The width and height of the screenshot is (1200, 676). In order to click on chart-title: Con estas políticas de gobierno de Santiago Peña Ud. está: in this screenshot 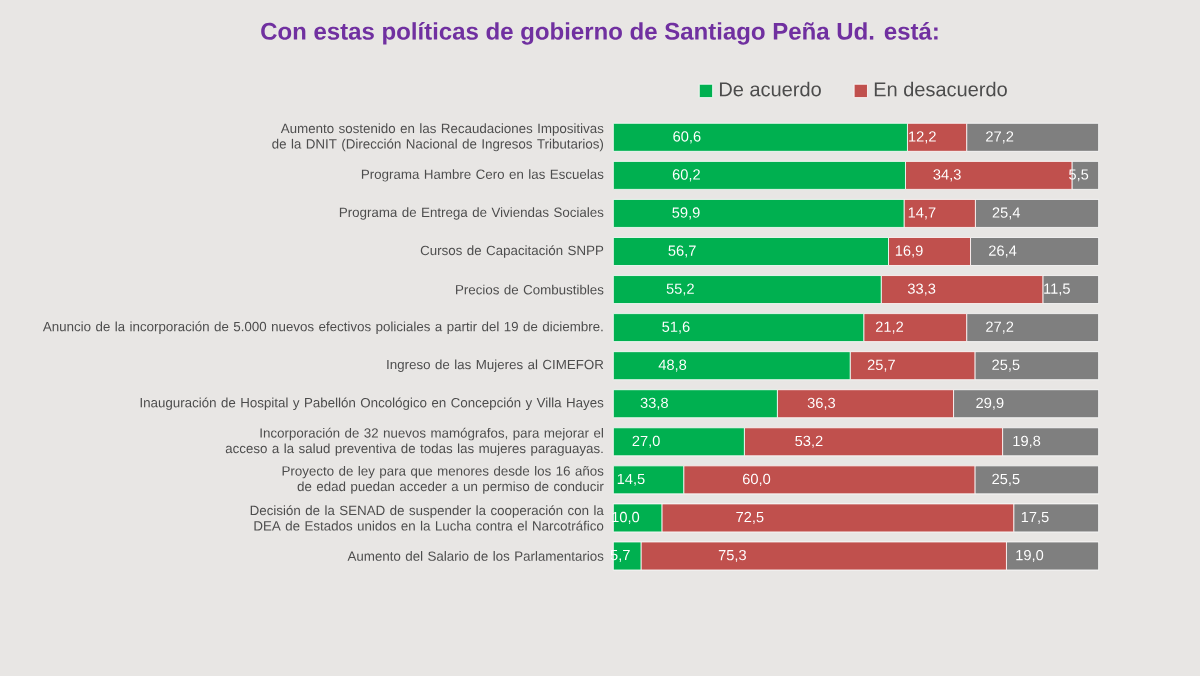, I will do `click(599, 33)`.